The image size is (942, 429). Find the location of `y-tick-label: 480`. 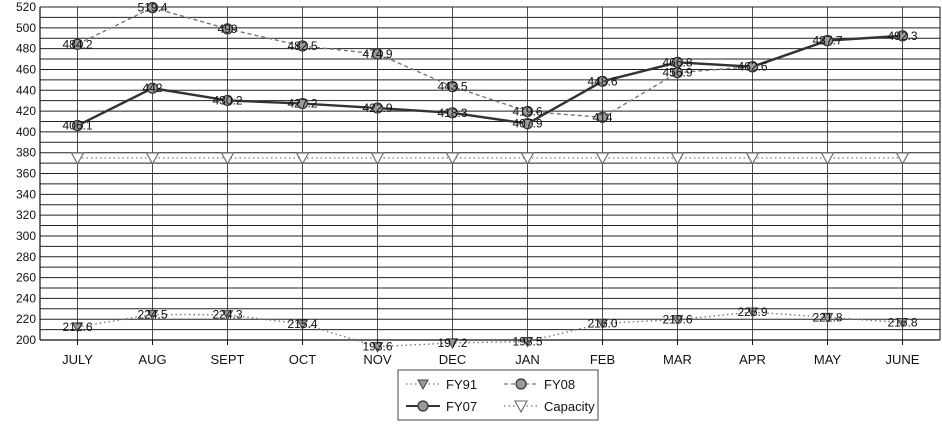

y-tick-label: 480 is located at coordinates (26, 49).